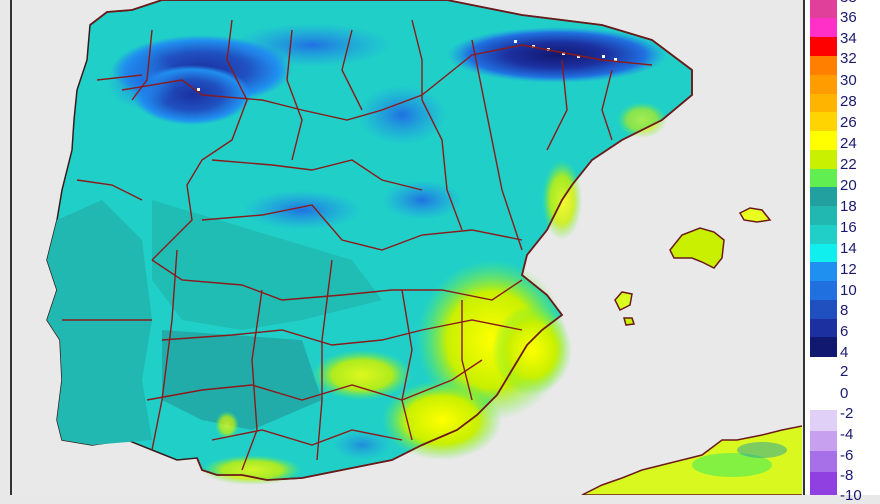 This screenshot has height=504, width=880. What do you see at coordinates (848, 17) in the screenshot?
I see `legend-tick: 36` at bounding box center [848, 17].